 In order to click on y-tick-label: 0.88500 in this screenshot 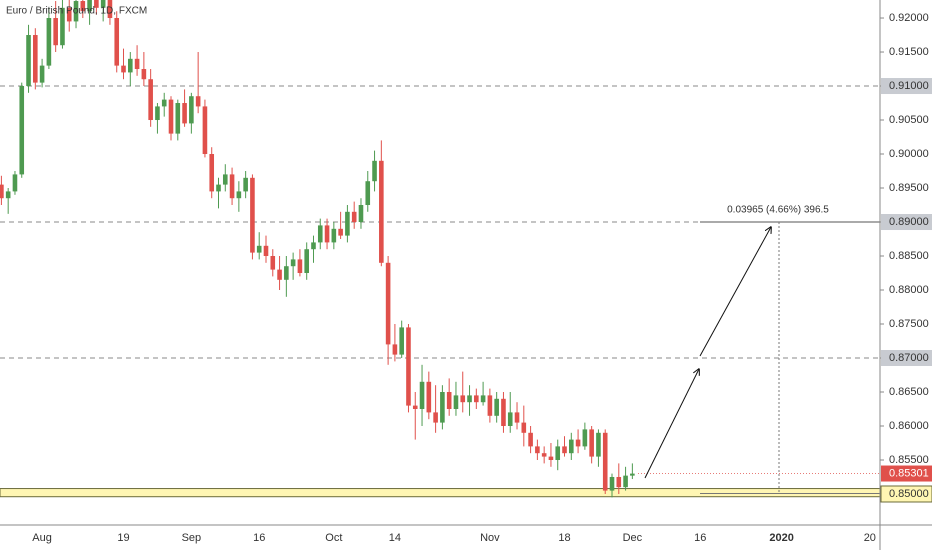, I will do `click(909, 256)`.